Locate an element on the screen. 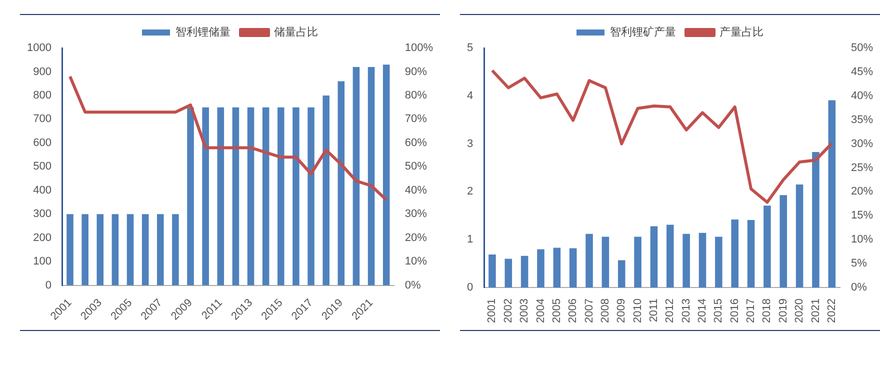 Image resolution: width=889 pixels, height=373 pixels. legend-label: 产量占比 is located at coordinates (742, 32).